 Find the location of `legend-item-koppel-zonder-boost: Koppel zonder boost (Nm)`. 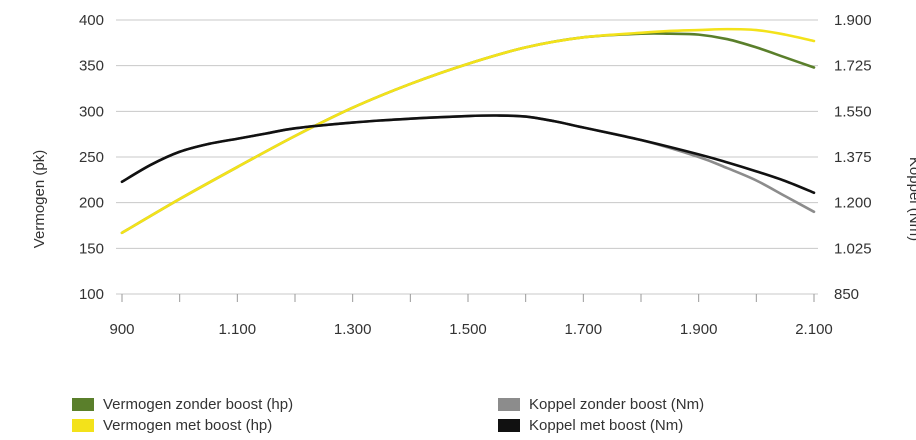

legend-item-koppel-zonder-boost: Koppel zonder boost (Nm) is located at coordinates (601, 404).